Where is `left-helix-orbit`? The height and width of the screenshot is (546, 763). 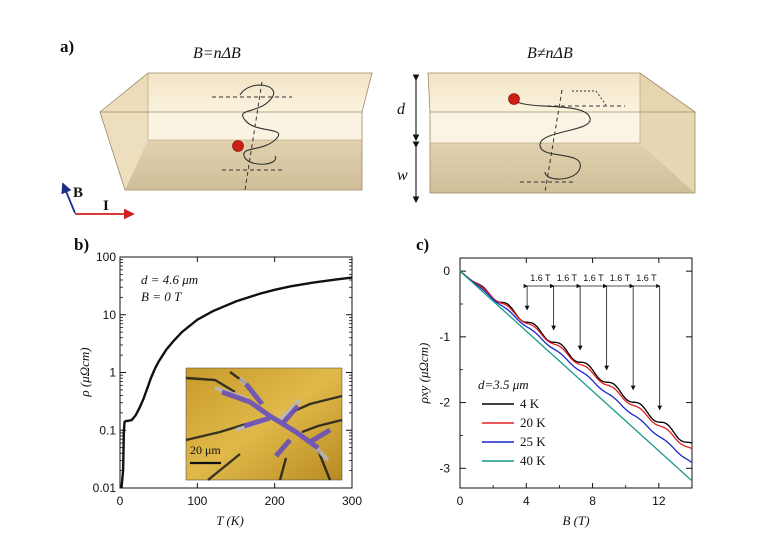
left-helix-orbit is located at coordinates (259, 124).